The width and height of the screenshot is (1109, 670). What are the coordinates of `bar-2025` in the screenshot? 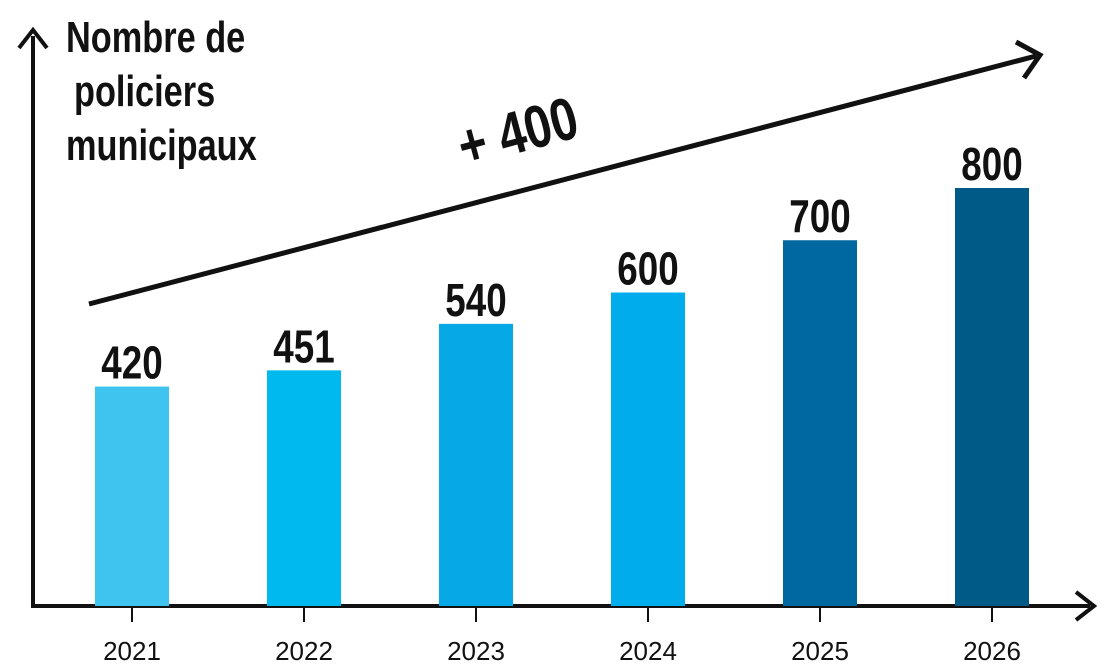 It's located at (820, 423).